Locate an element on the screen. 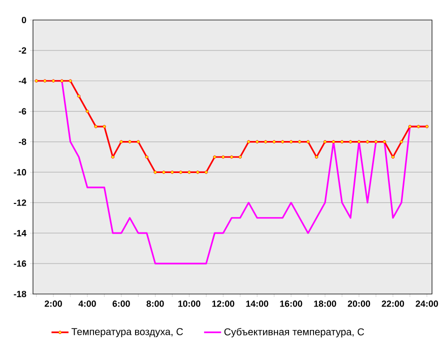 This screenshot has height=349, width=444. y-tick-label: -18 is located at coordinates (20, 294).